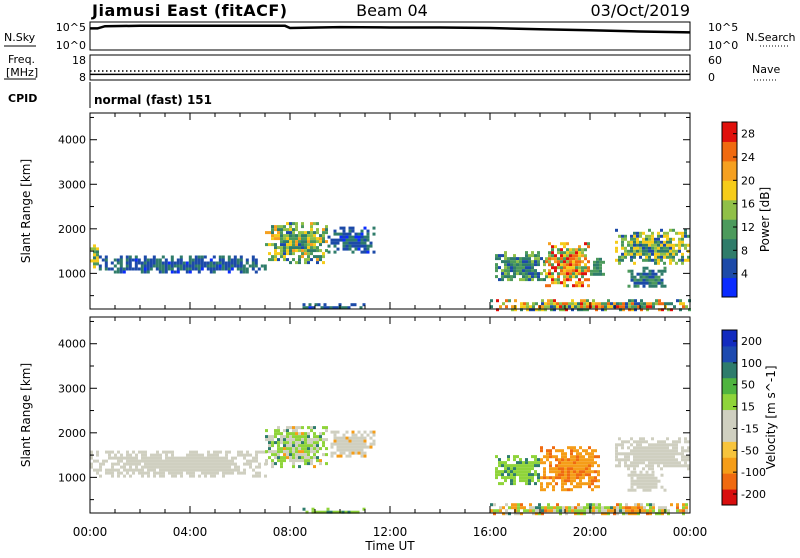 This screenshot has height=558, width=800. I want to click on station-title: Jiamusi East (fitACF), so click(189, 10).